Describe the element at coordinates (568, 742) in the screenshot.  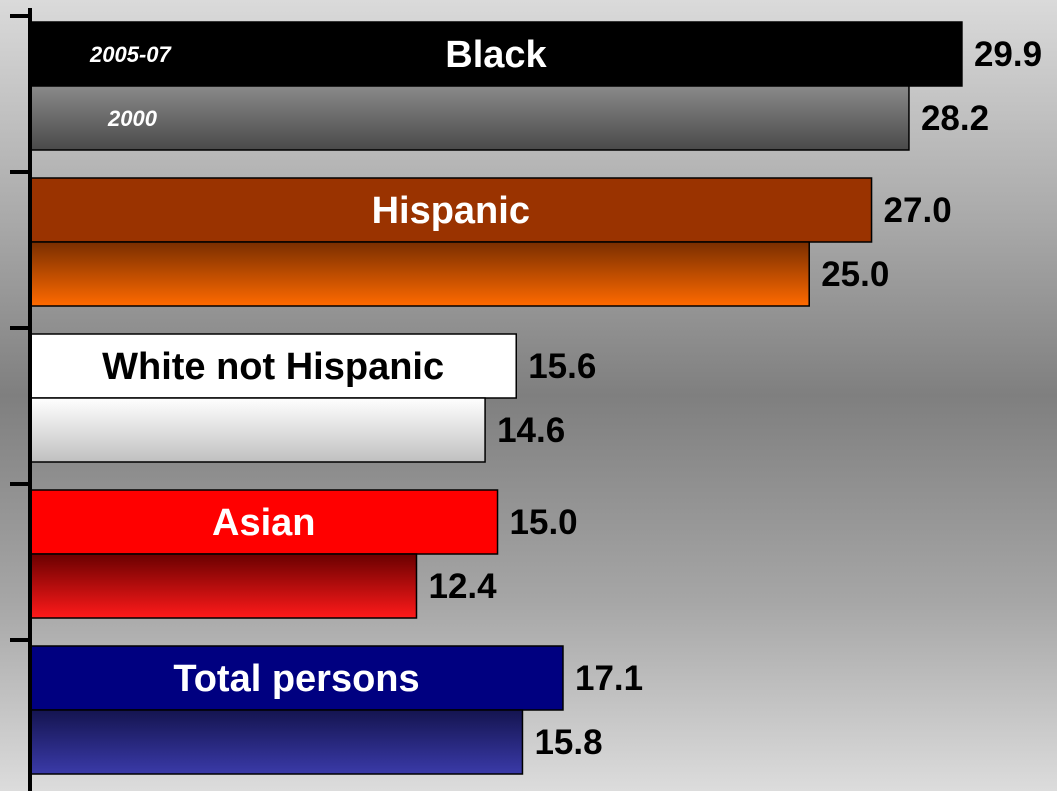
I see `value-label-total-persons-2000: 15.8` at that location.